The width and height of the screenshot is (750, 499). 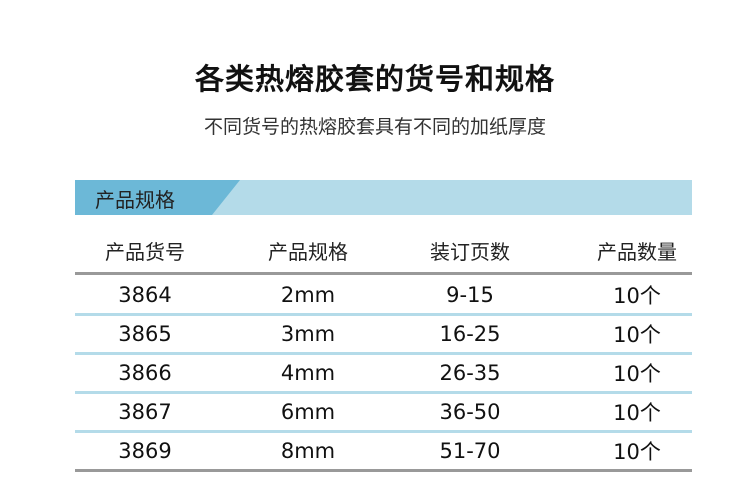 I want to click on table-row: 3866 4mm 26-35 10个, so click(x=383, y=373).